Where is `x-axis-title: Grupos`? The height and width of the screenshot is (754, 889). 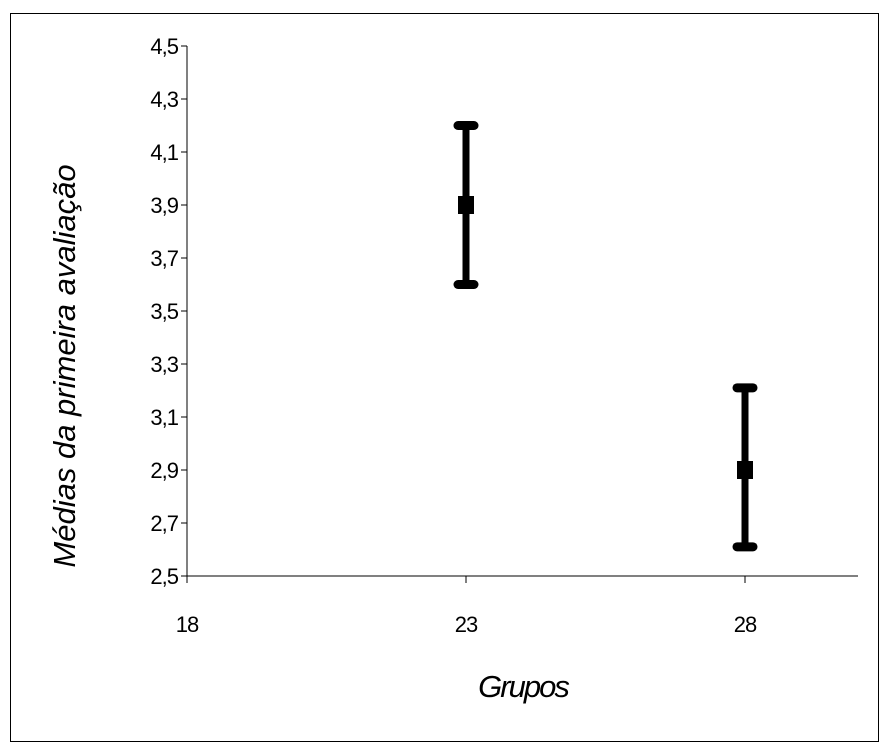
x-axis-title: Grupos is located at coordinates (523, 686).